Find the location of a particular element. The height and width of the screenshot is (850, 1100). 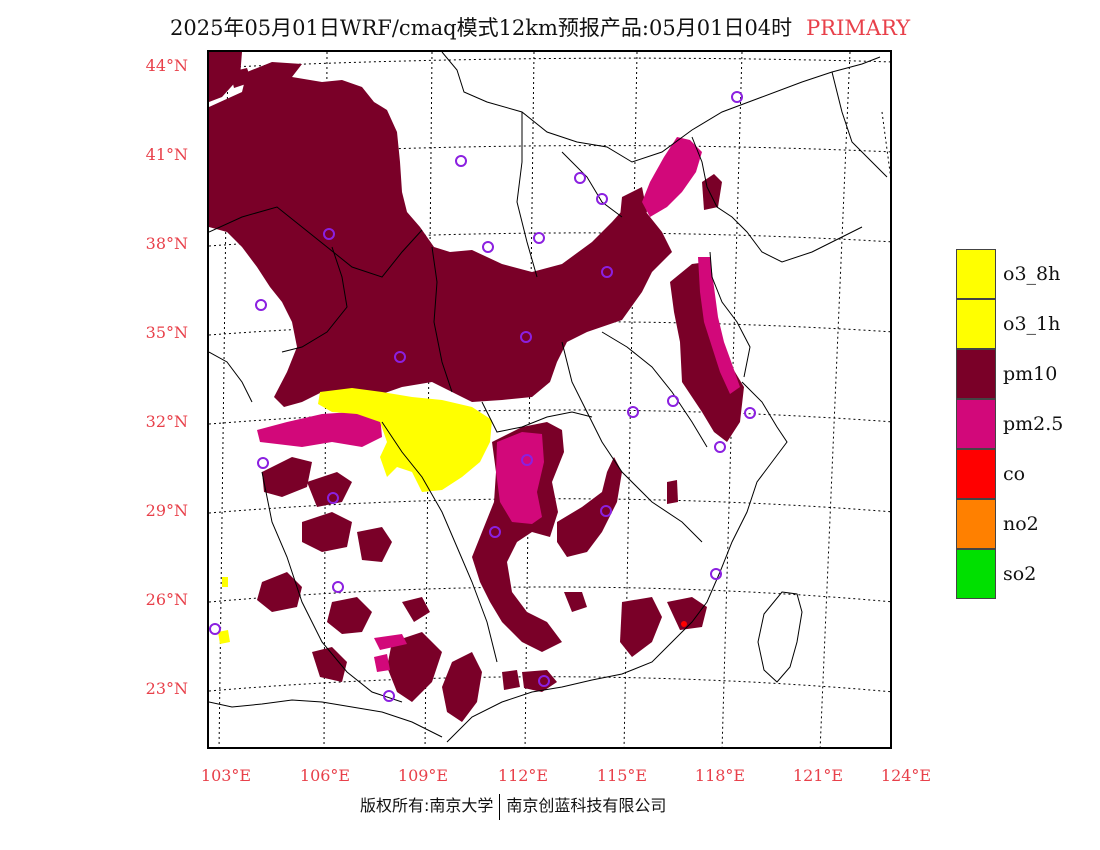

lat-label-38: 38°N is located at coordinates (166, 243).